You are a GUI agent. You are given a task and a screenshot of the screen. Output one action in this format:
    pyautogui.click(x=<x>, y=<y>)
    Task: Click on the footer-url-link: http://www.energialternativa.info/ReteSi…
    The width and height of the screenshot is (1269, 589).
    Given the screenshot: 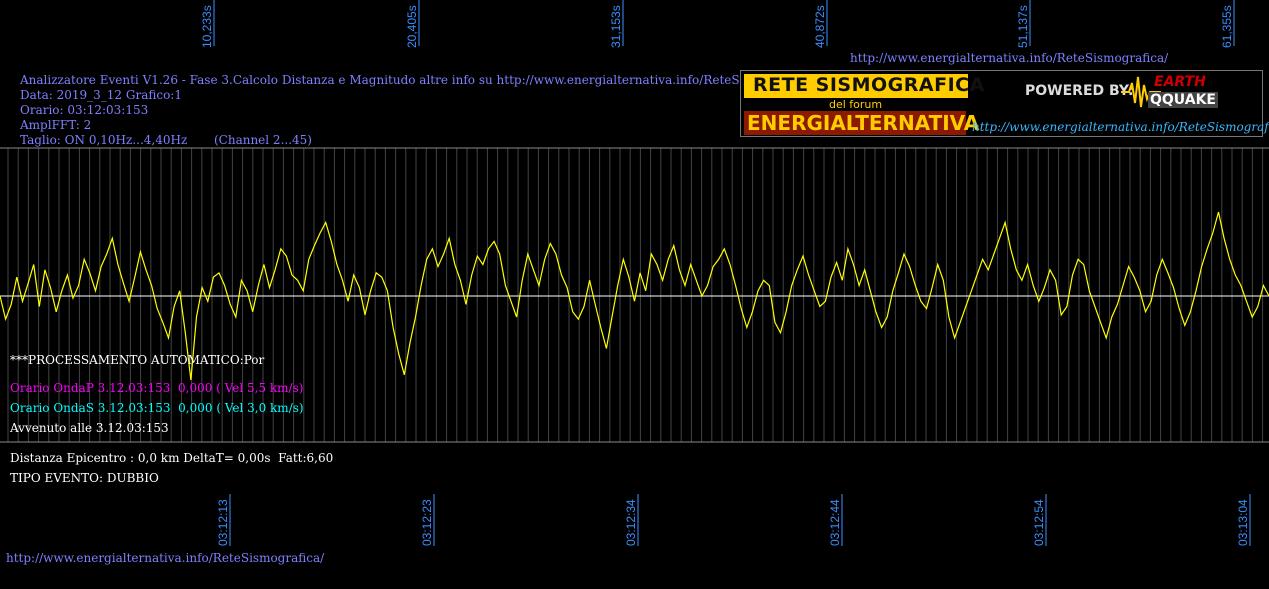 What is the action you would take?
    pyautogui.click(x=165, y=558)
    